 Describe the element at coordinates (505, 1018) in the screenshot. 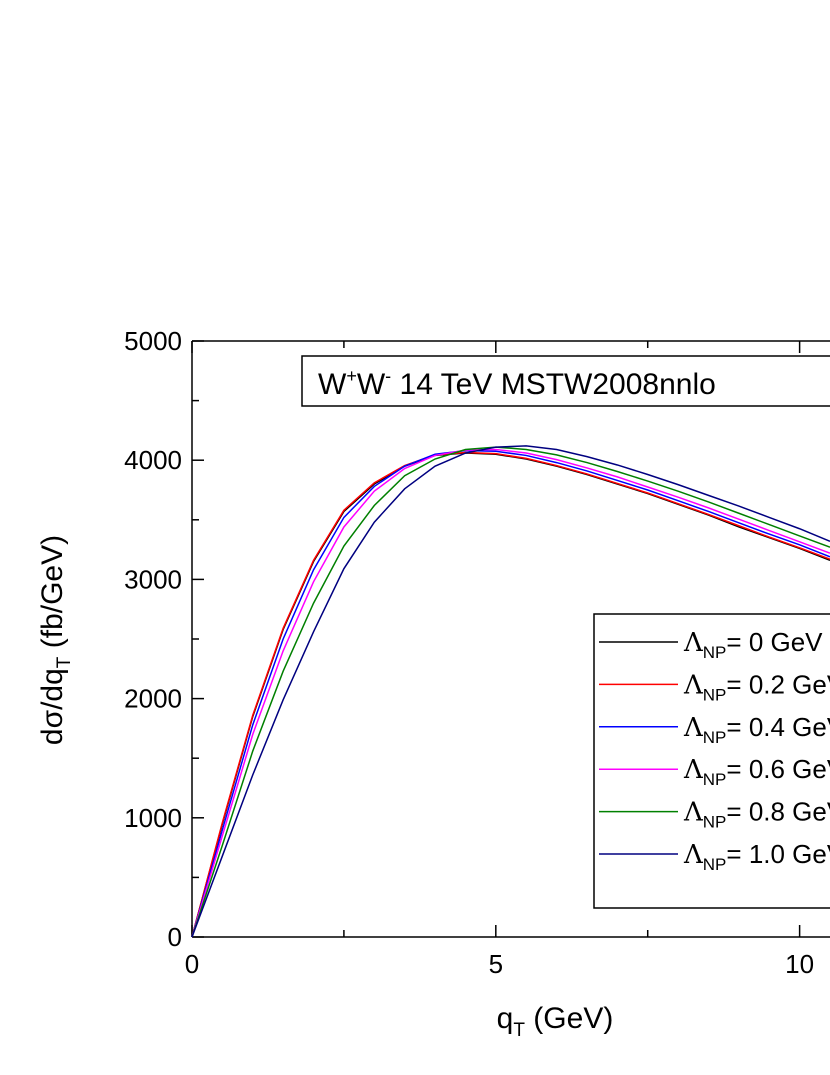

I see `x-label-text: q` at that location.